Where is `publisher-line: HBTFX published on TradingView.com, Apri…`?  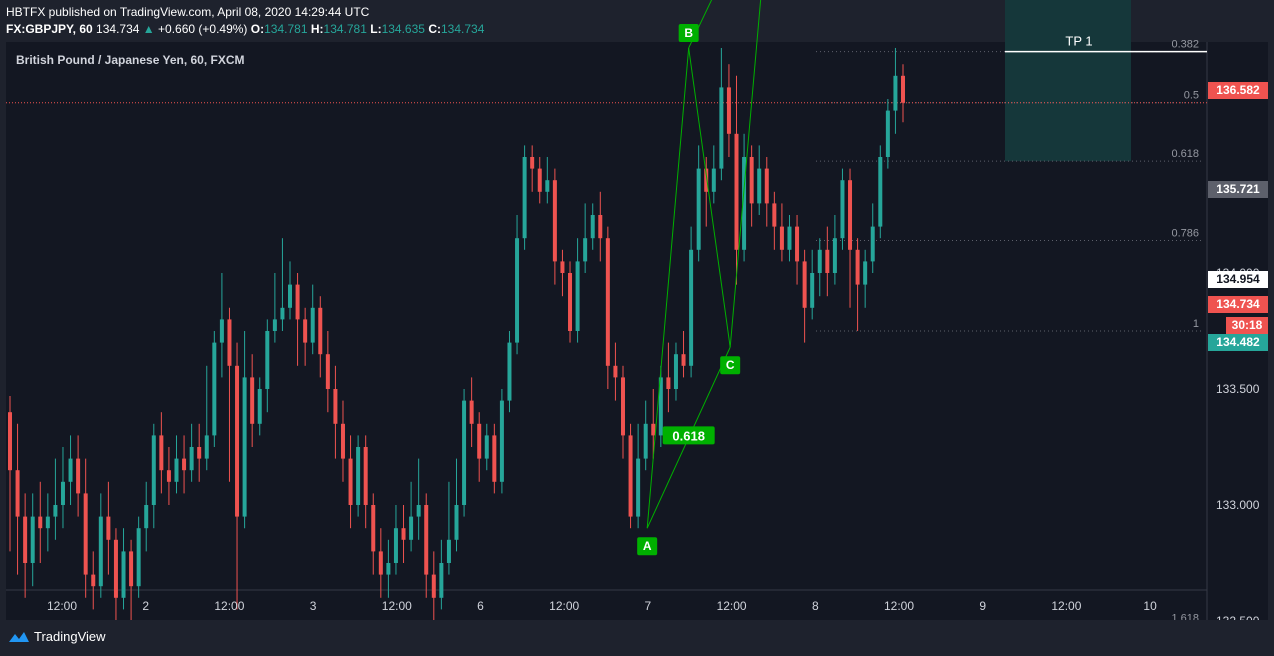
publisher-line: HBTFX published on TradingView.com, Apri… is located at coordinates (188, 12).